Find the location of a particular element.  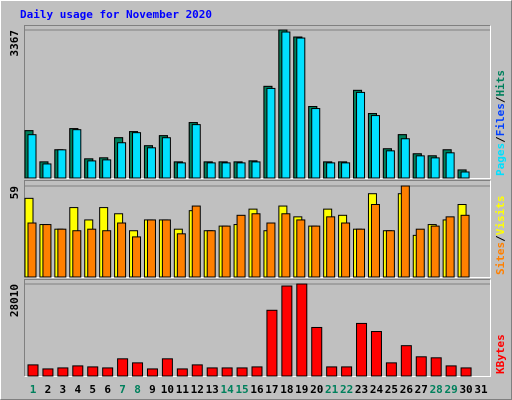

x-tick-label: 5 is located at coordinates (92, 389).